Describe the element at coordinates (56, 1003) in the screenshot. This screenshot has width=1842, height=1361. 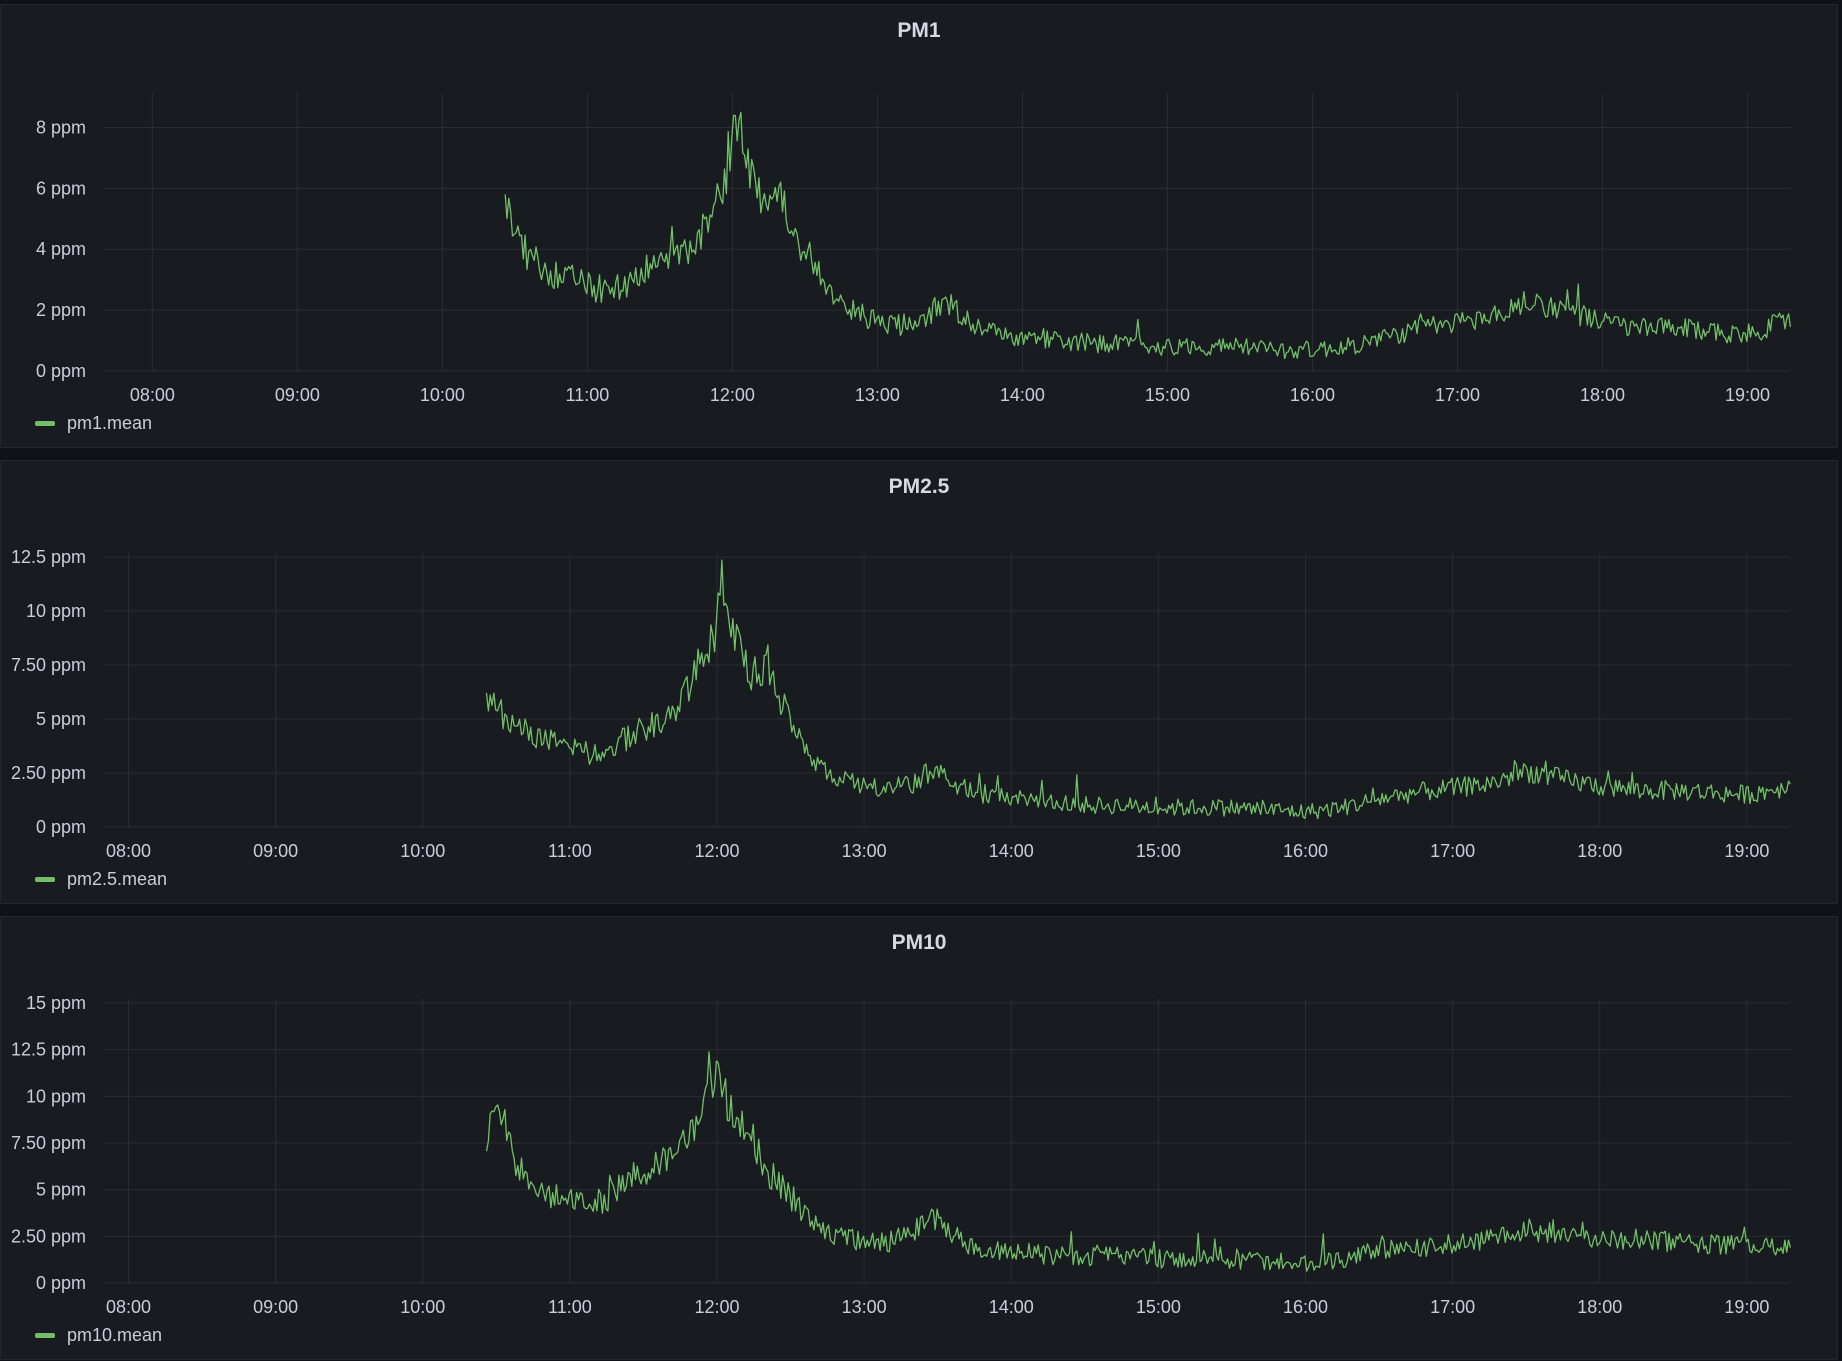
I see `y-tick-label: 15 ppm` at that location.